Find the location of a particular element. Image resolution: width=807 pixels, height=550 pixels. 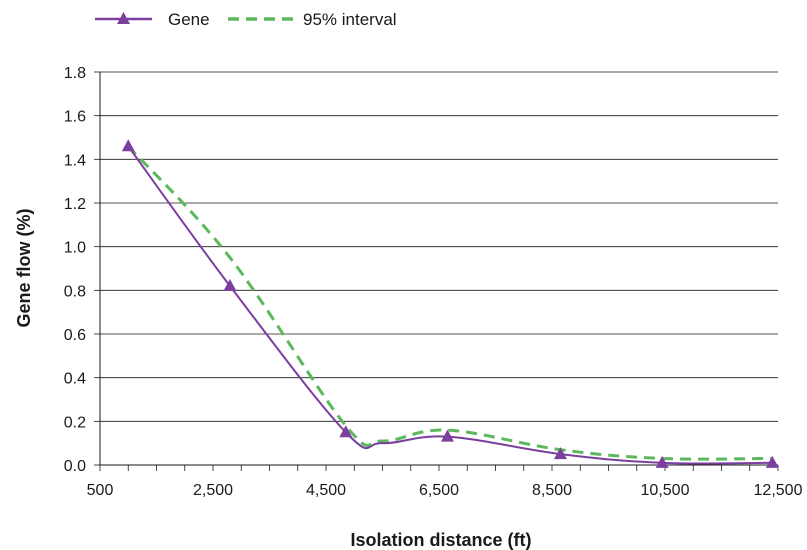

y-tick-label: 1.4 is located at coordinates (75, 160).